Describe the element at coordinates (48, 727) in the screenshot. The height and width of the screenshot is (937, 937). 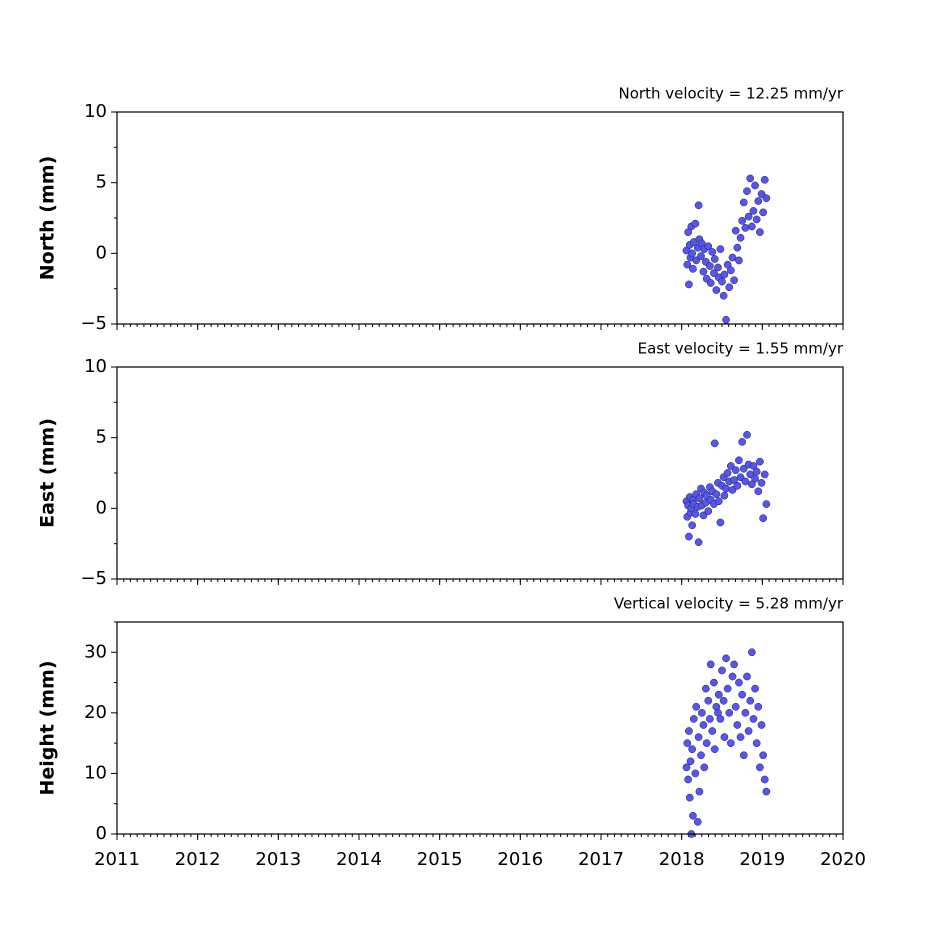
I see `y-axis-label: Height (mm)` at that location.